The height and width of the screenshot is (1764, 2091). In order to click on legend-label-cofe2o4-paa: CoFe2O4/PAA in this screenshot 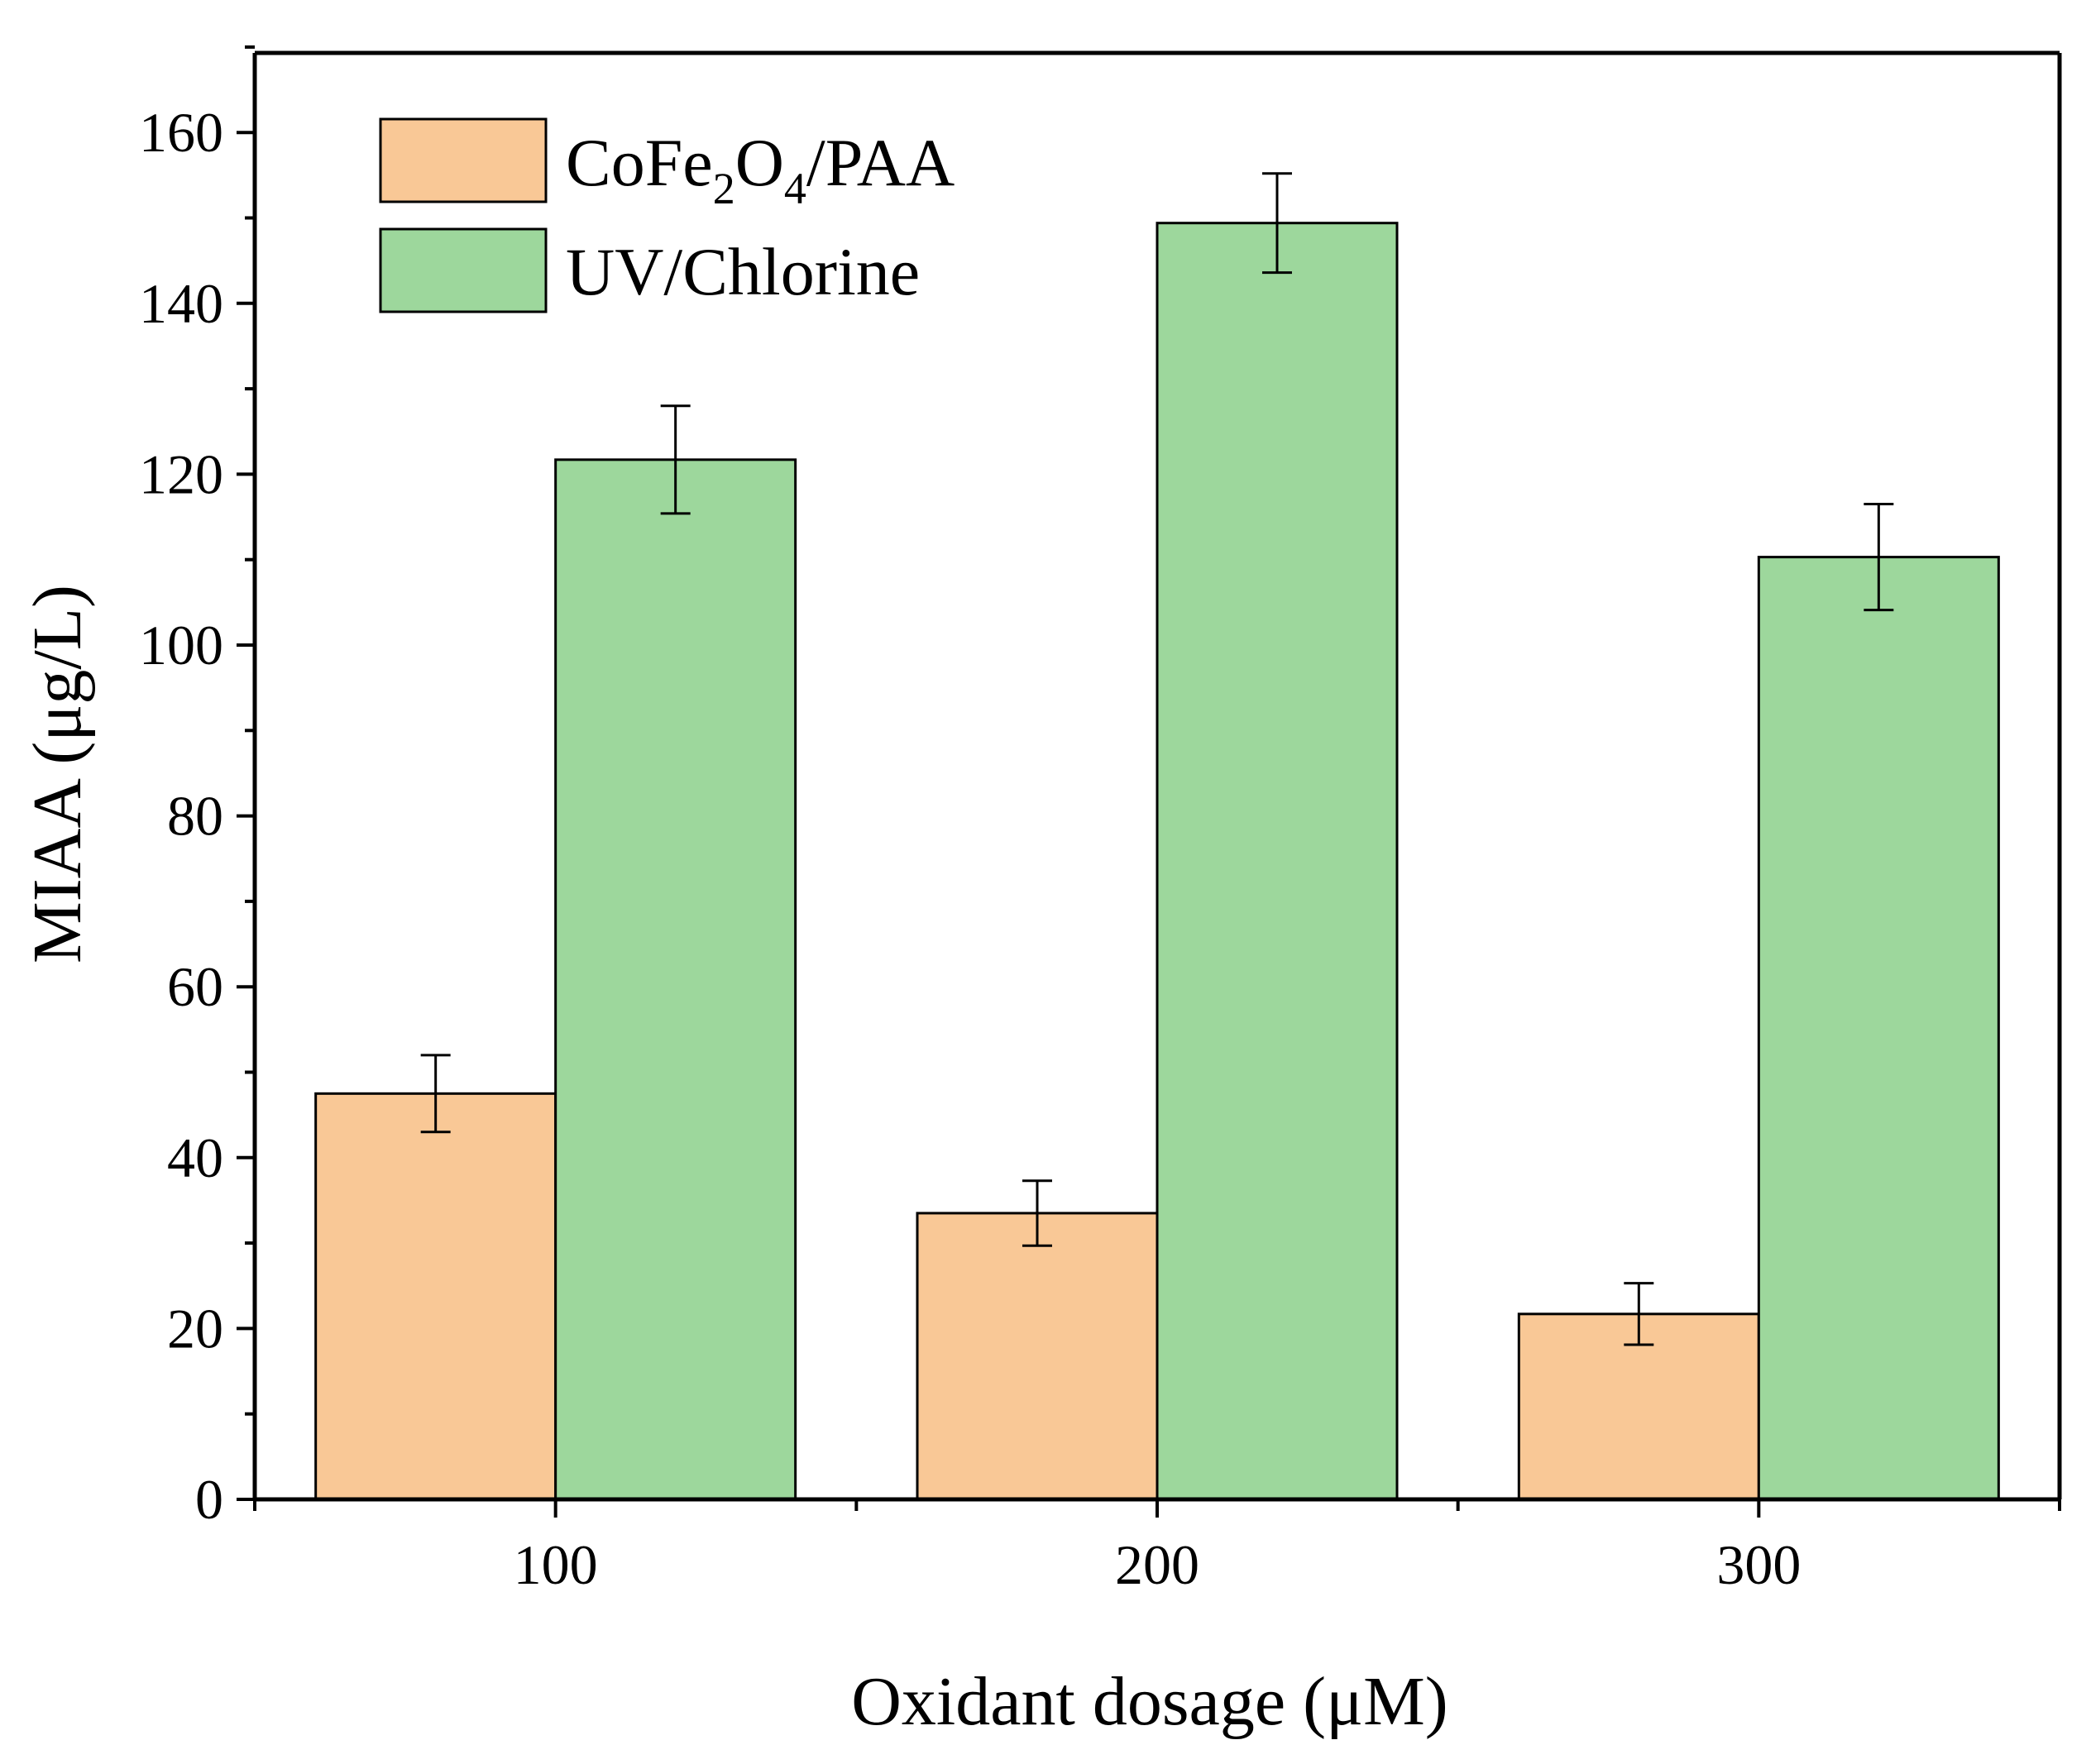, I will do `click(760, 169)`.